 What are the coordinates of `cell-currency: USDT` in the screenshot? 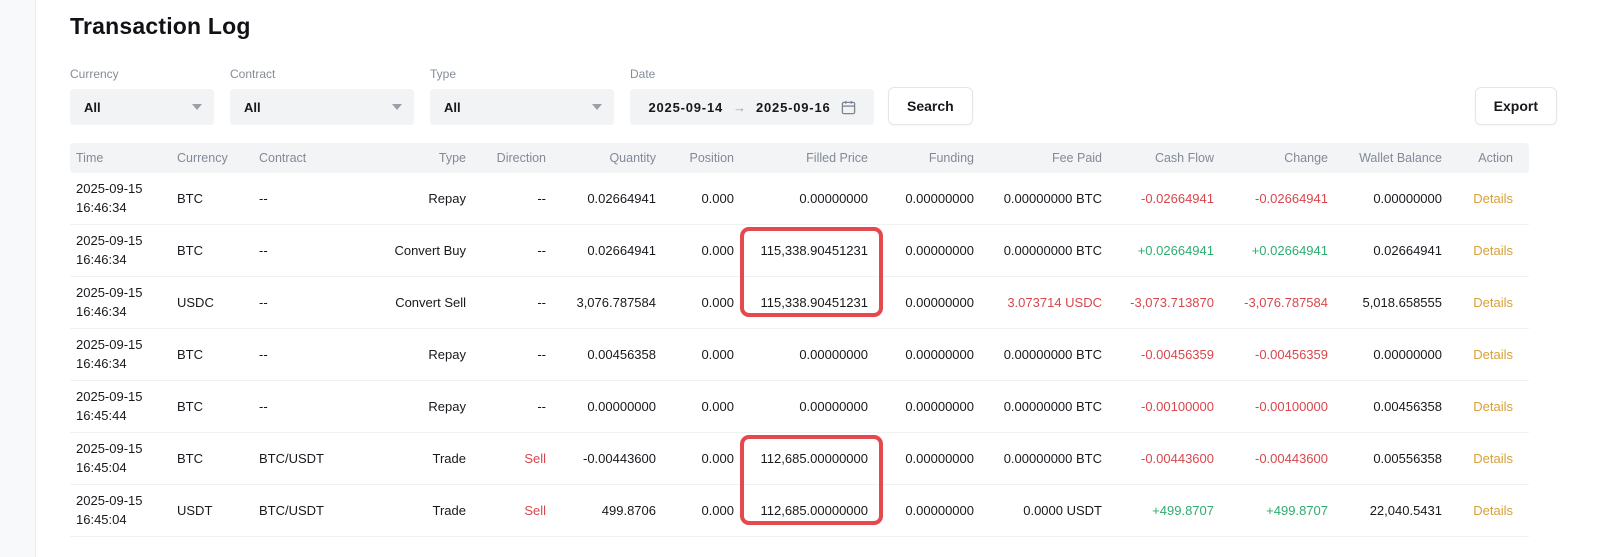 It's located at (195, 510).